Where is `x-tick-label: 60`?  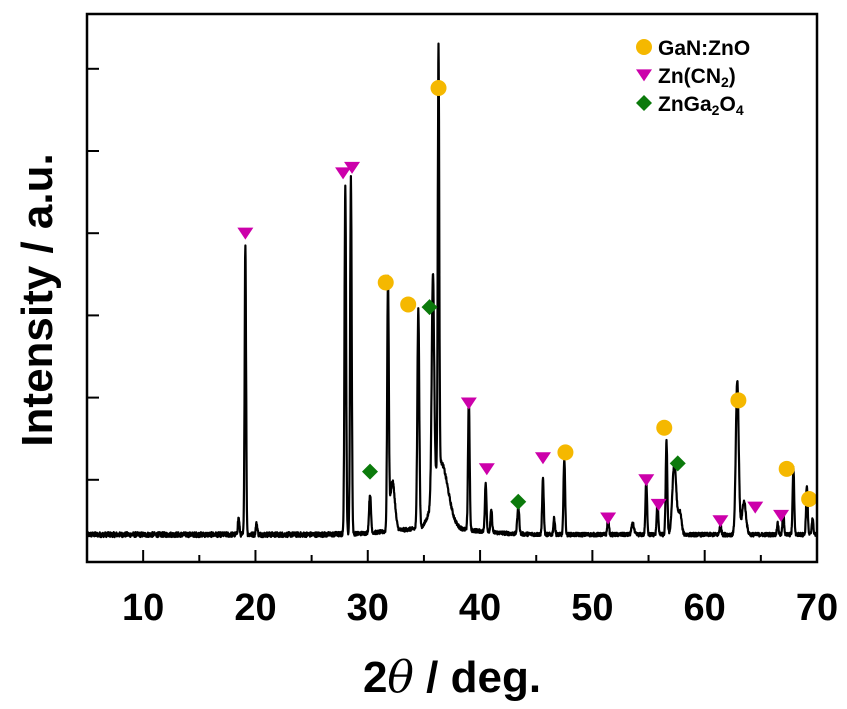 x-tick-label: 60 is located at coordinates (705, 608).